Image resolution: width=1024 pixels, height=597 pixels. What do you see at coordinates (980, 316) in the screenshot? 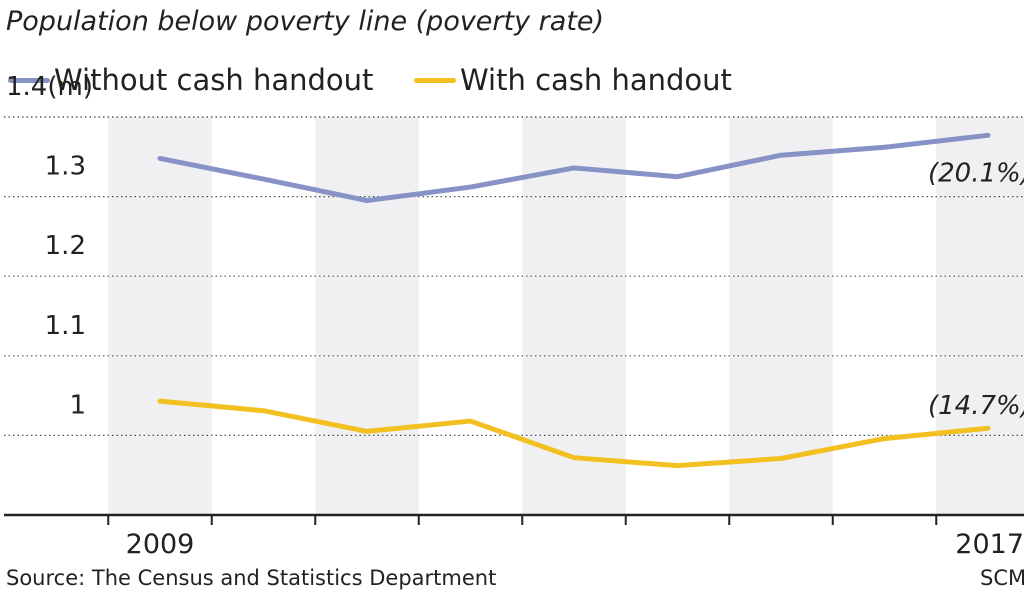
I see `band-2017` at bounding box center [980, 316].